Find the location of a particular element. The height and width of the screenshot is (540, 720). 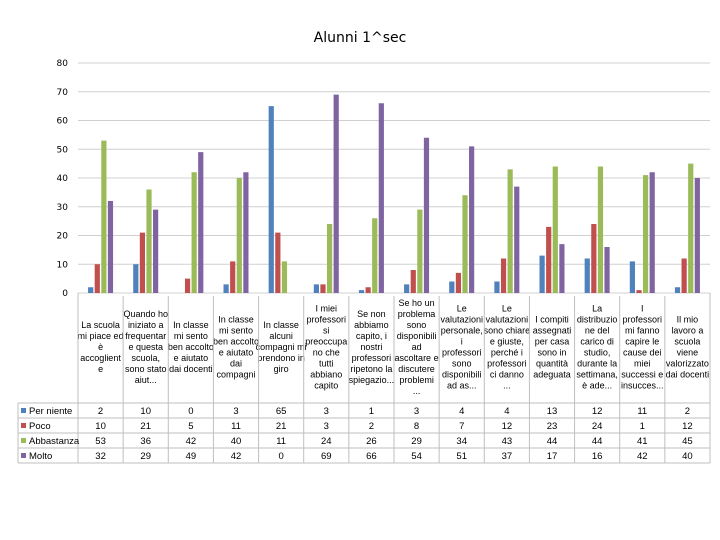

category-label-line: iniziato a is located at coordinates (146, 325).